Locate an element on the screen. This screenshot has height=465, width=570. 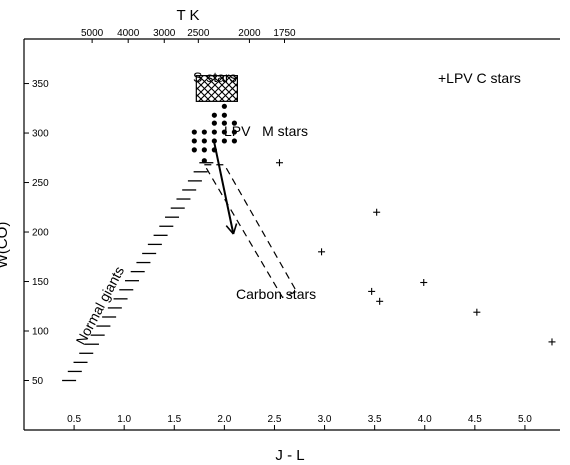
top-tick-label: 3000 is located at coordinates (164, 33).